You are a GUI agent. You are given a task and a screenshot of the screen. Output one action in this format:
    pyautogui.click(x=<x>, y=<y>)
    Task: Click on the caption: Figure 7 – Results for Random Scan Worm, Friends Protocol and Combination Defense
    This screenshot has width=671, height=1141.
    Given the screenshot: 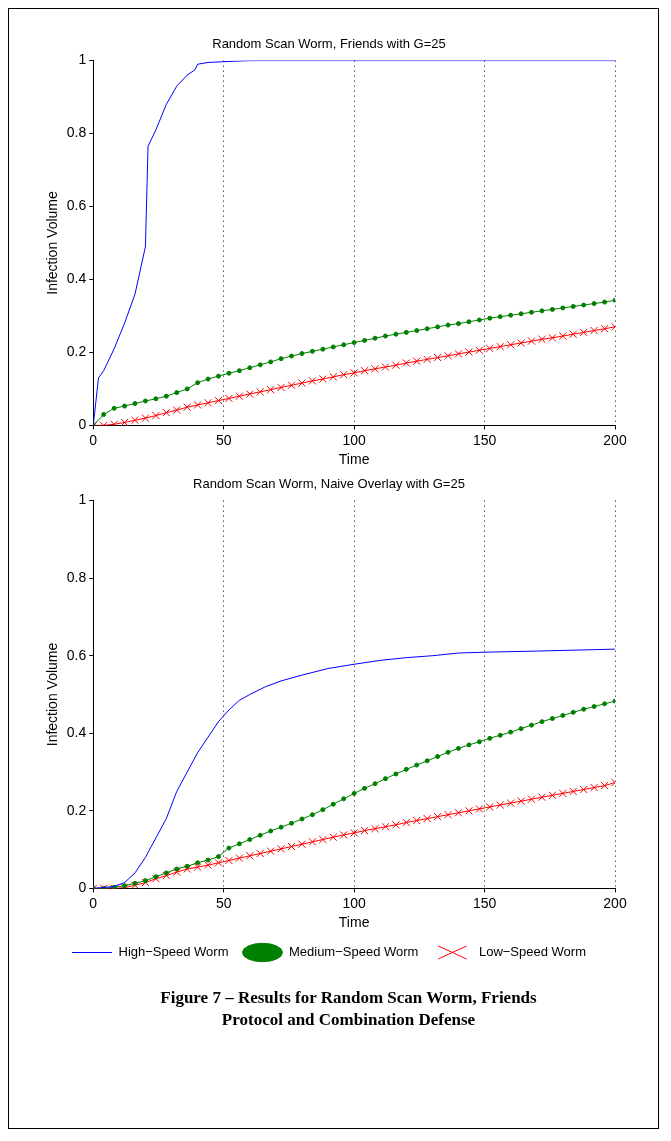 What is the action you would take?
    pyautogui.click(x=348, y=1009)
    